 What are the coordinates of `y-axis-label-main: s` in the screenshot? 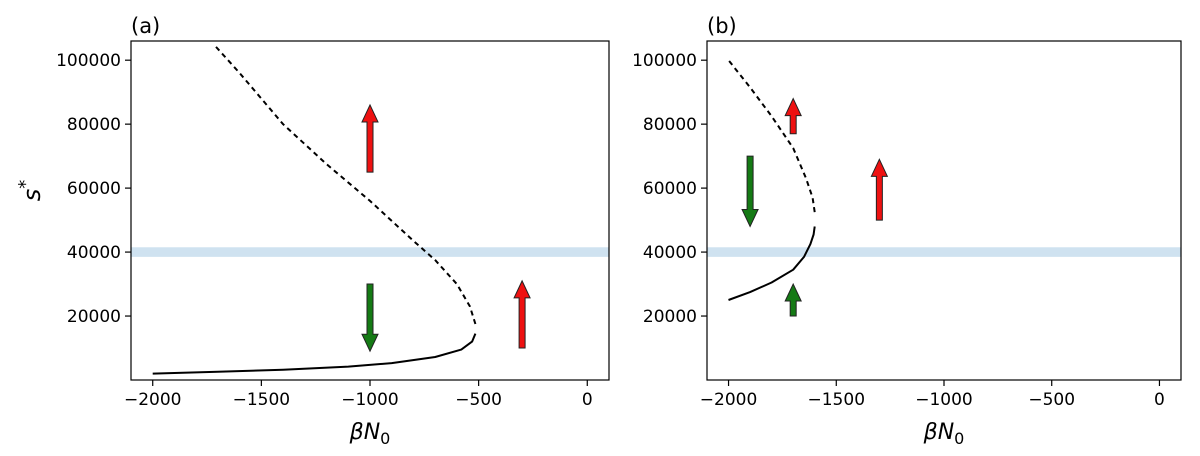 It's located at (32, 195).